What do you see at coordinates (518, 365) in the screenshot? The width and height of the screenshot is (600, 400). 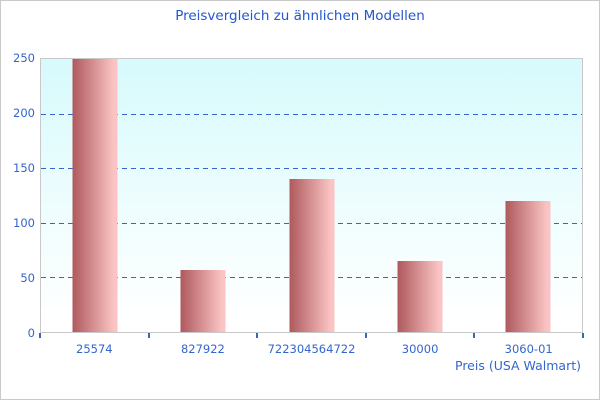 I see `x-axis-title: Preis (USA Walmart)` at bounding box center [518, 365].